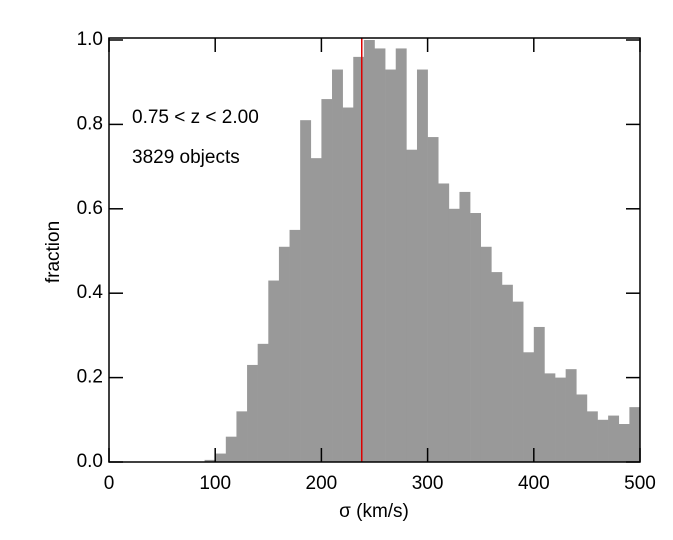  I want to click on annotation: 0.75 < z < 2.00, so click(195, 117).